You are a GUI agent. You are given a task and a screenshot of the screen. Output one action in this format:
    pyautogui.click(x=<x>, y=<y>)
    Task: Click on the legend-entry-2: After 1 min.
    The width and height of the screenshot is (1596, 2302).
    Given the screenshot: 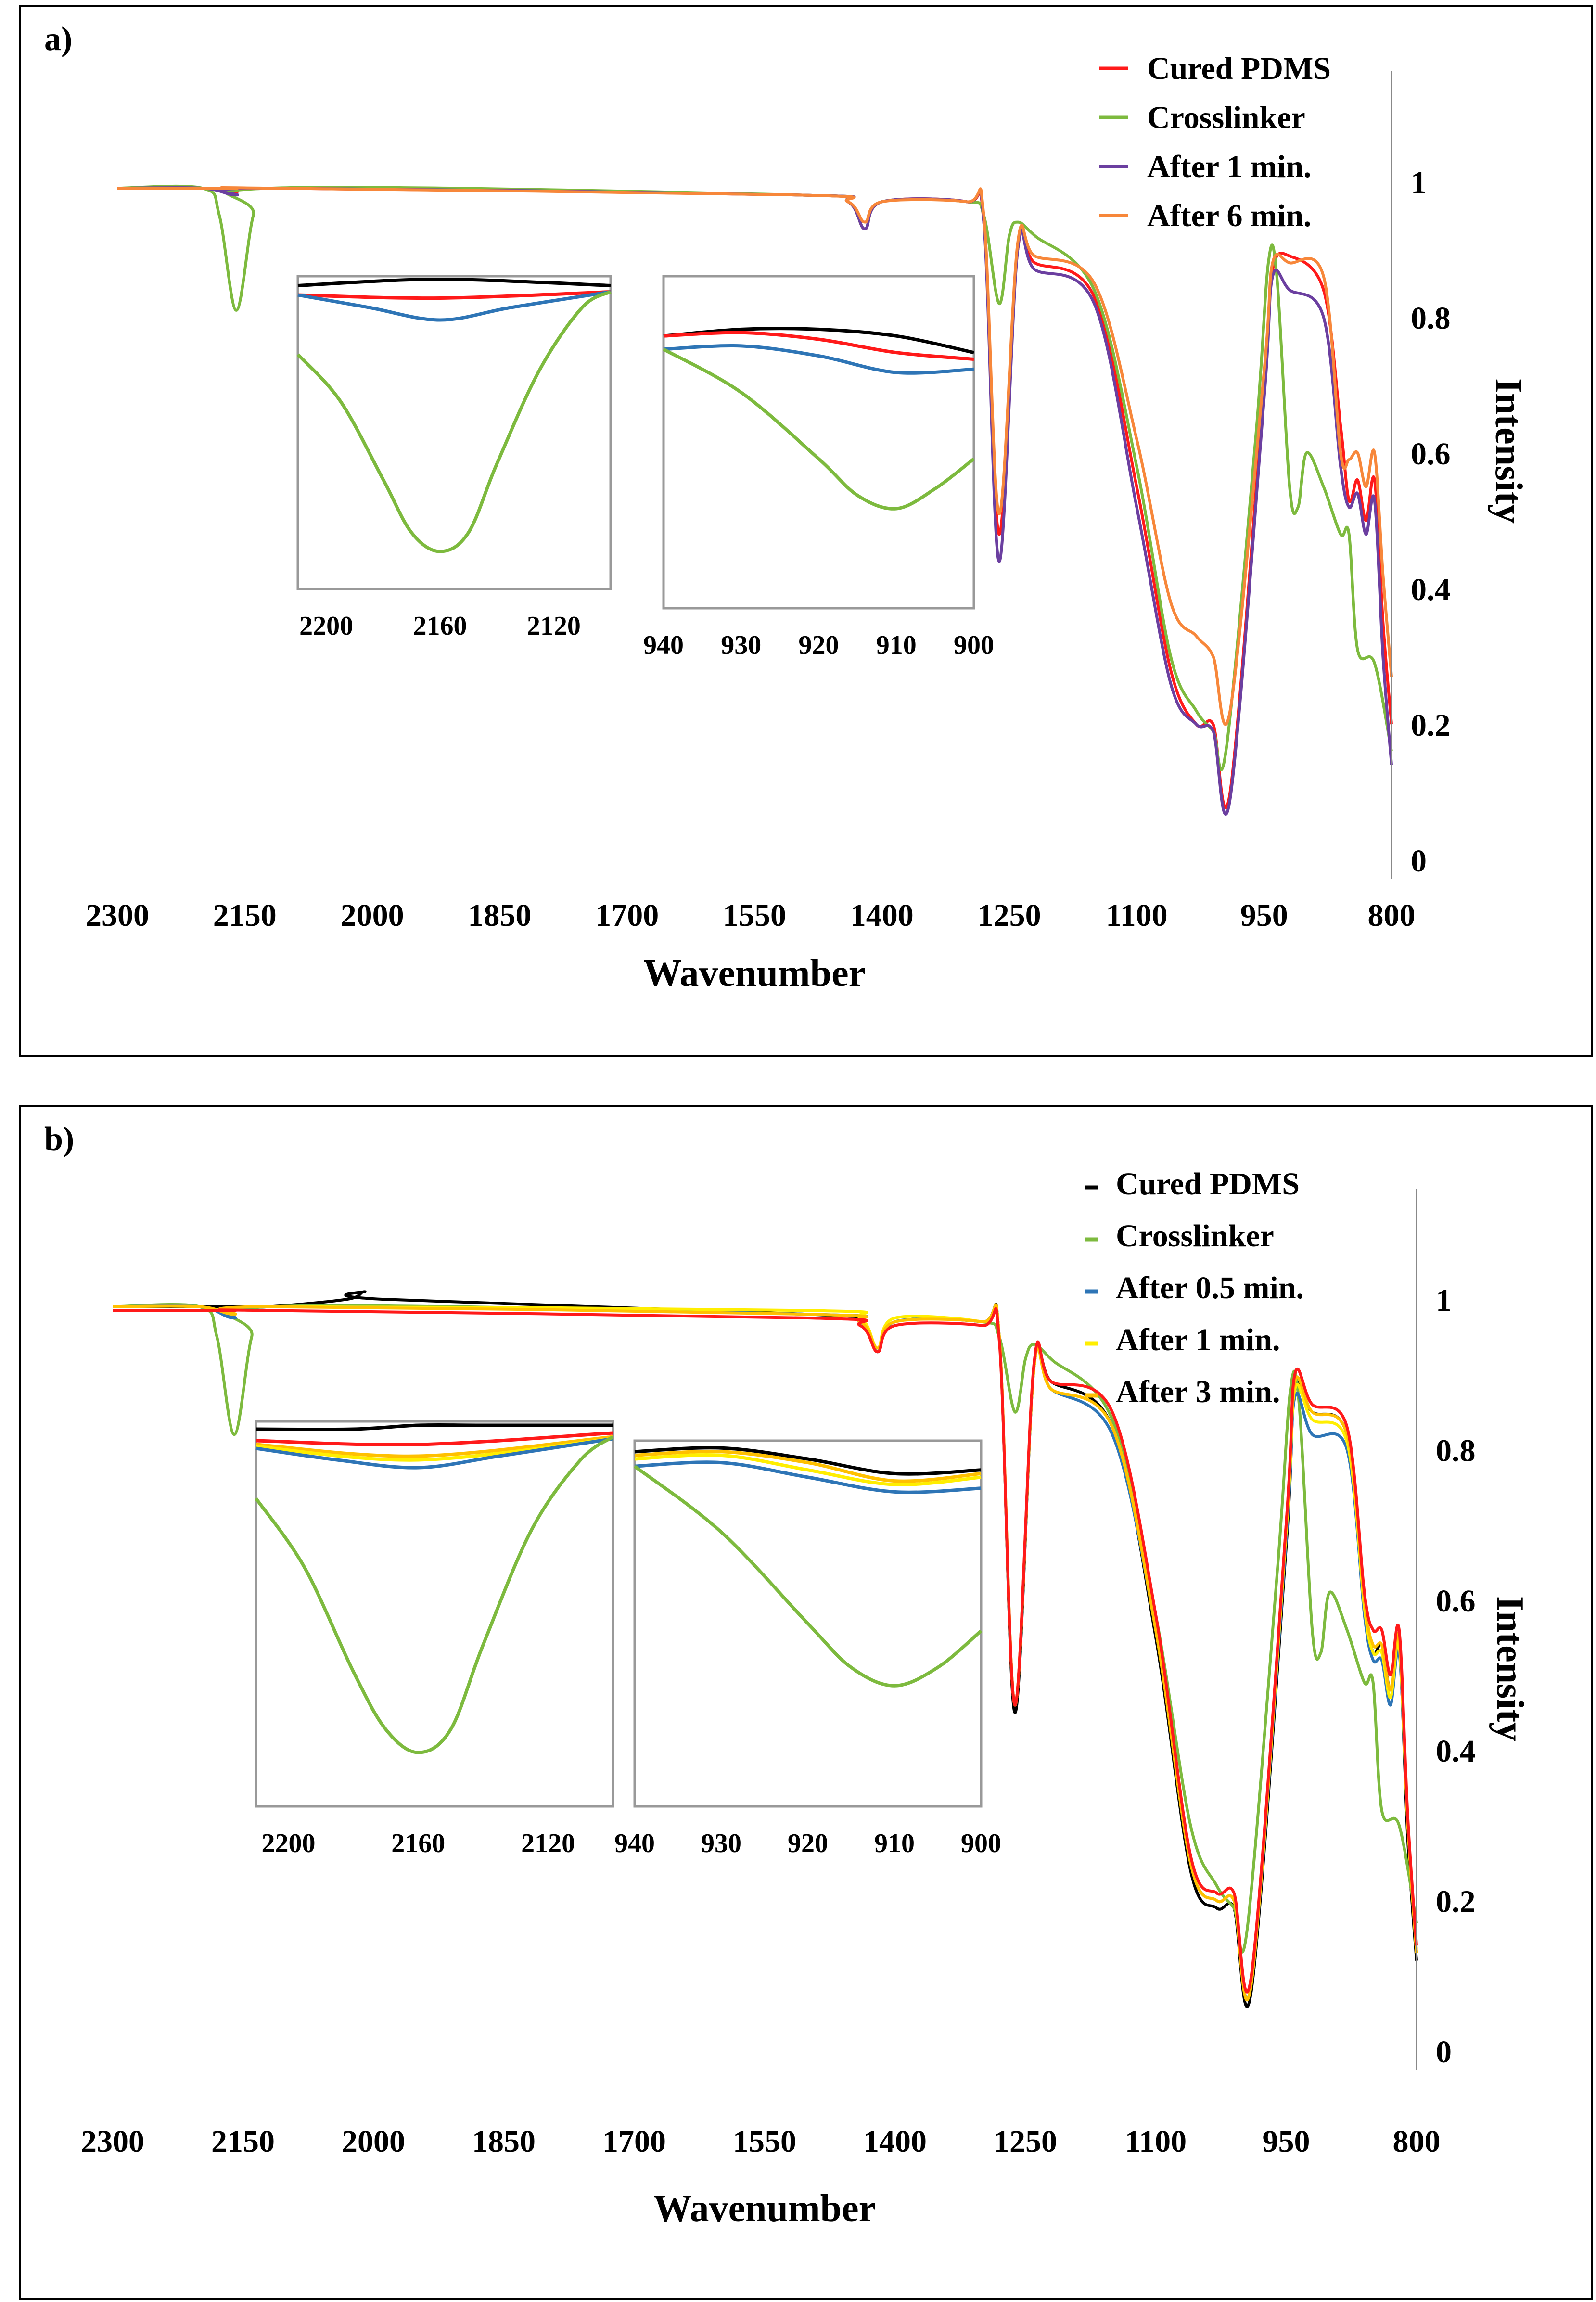 What is the action you would take?
    pyautogui.click(x=1229, y=166)
    